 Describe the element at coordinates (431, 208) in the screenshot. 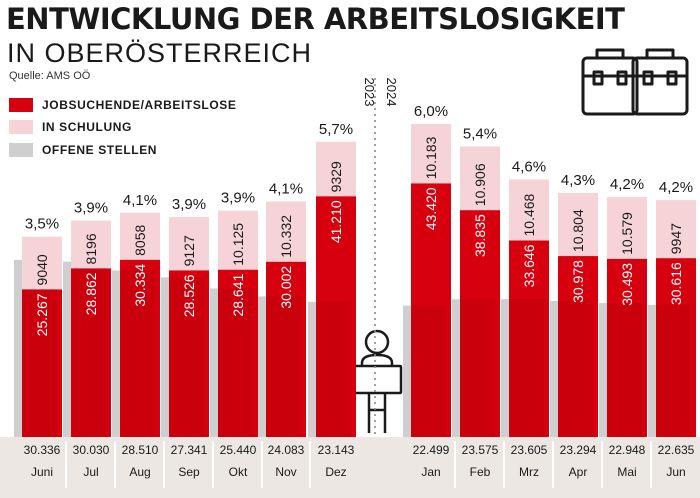

I see `value-label-jobsuchende: 43.420` at that location.